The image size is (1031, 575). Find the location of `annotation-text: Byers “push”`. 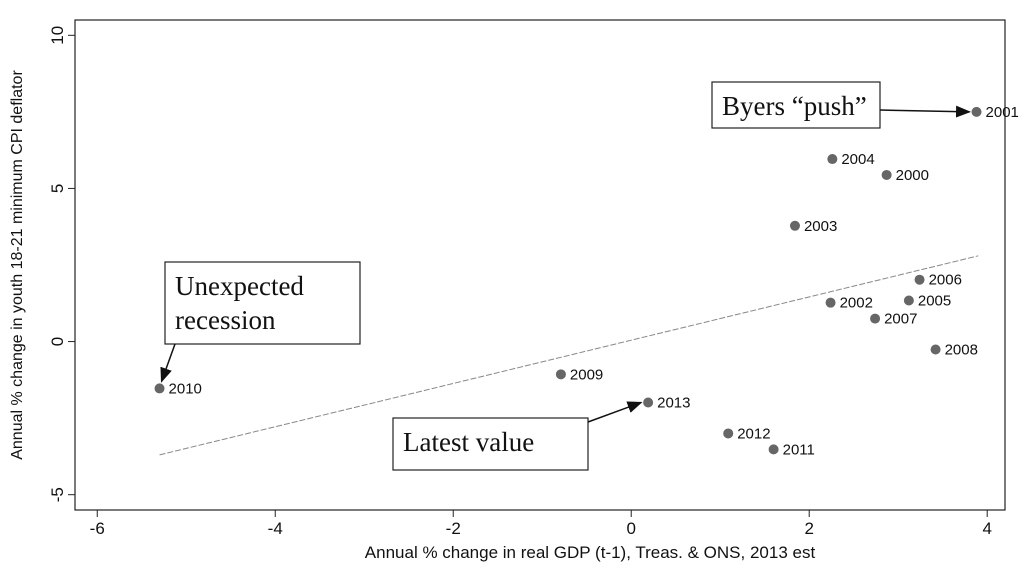

annotation-text: Byers “push” is located at coordinates (794, 106).